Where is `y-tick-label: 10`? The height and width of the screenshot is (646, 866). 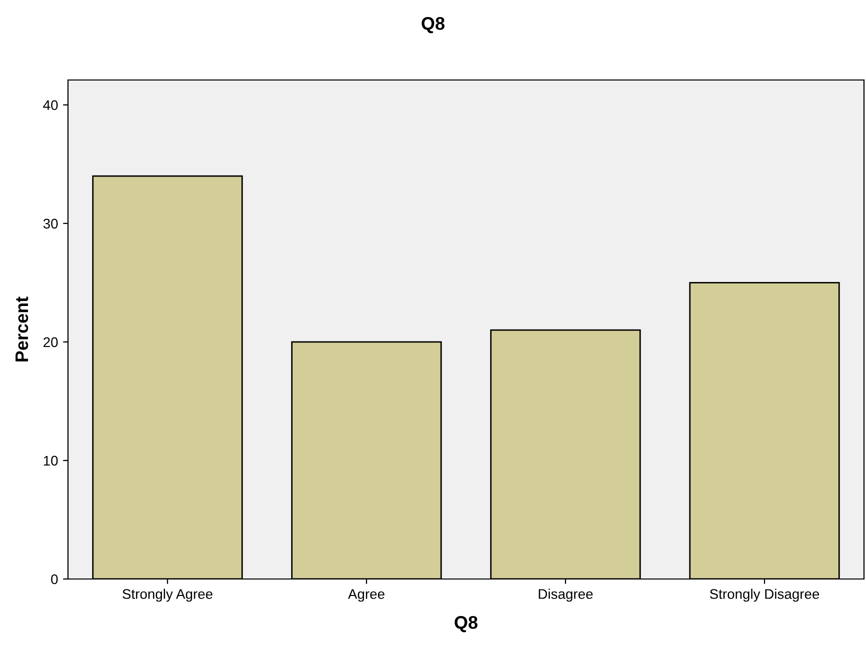
y-tick-label: 10 is located at coordinates (51, 461).